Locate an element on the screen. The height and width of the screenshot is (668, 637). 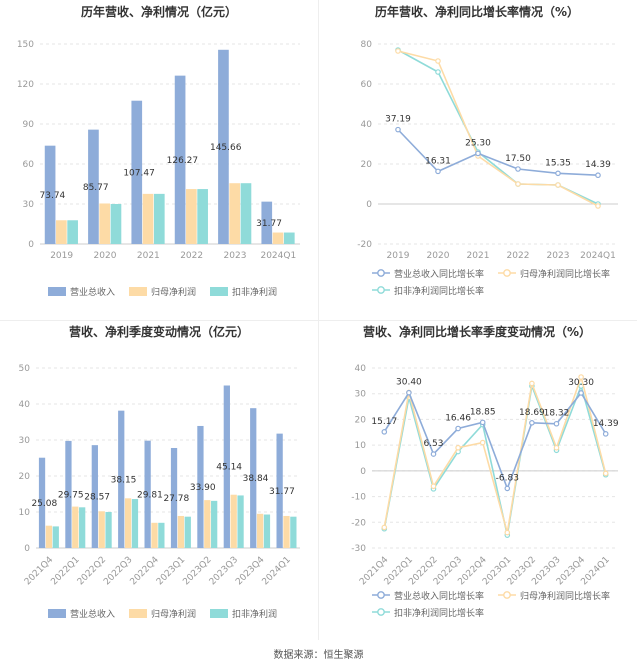
data-label: 29.81 is located at coordinates (150, 495).